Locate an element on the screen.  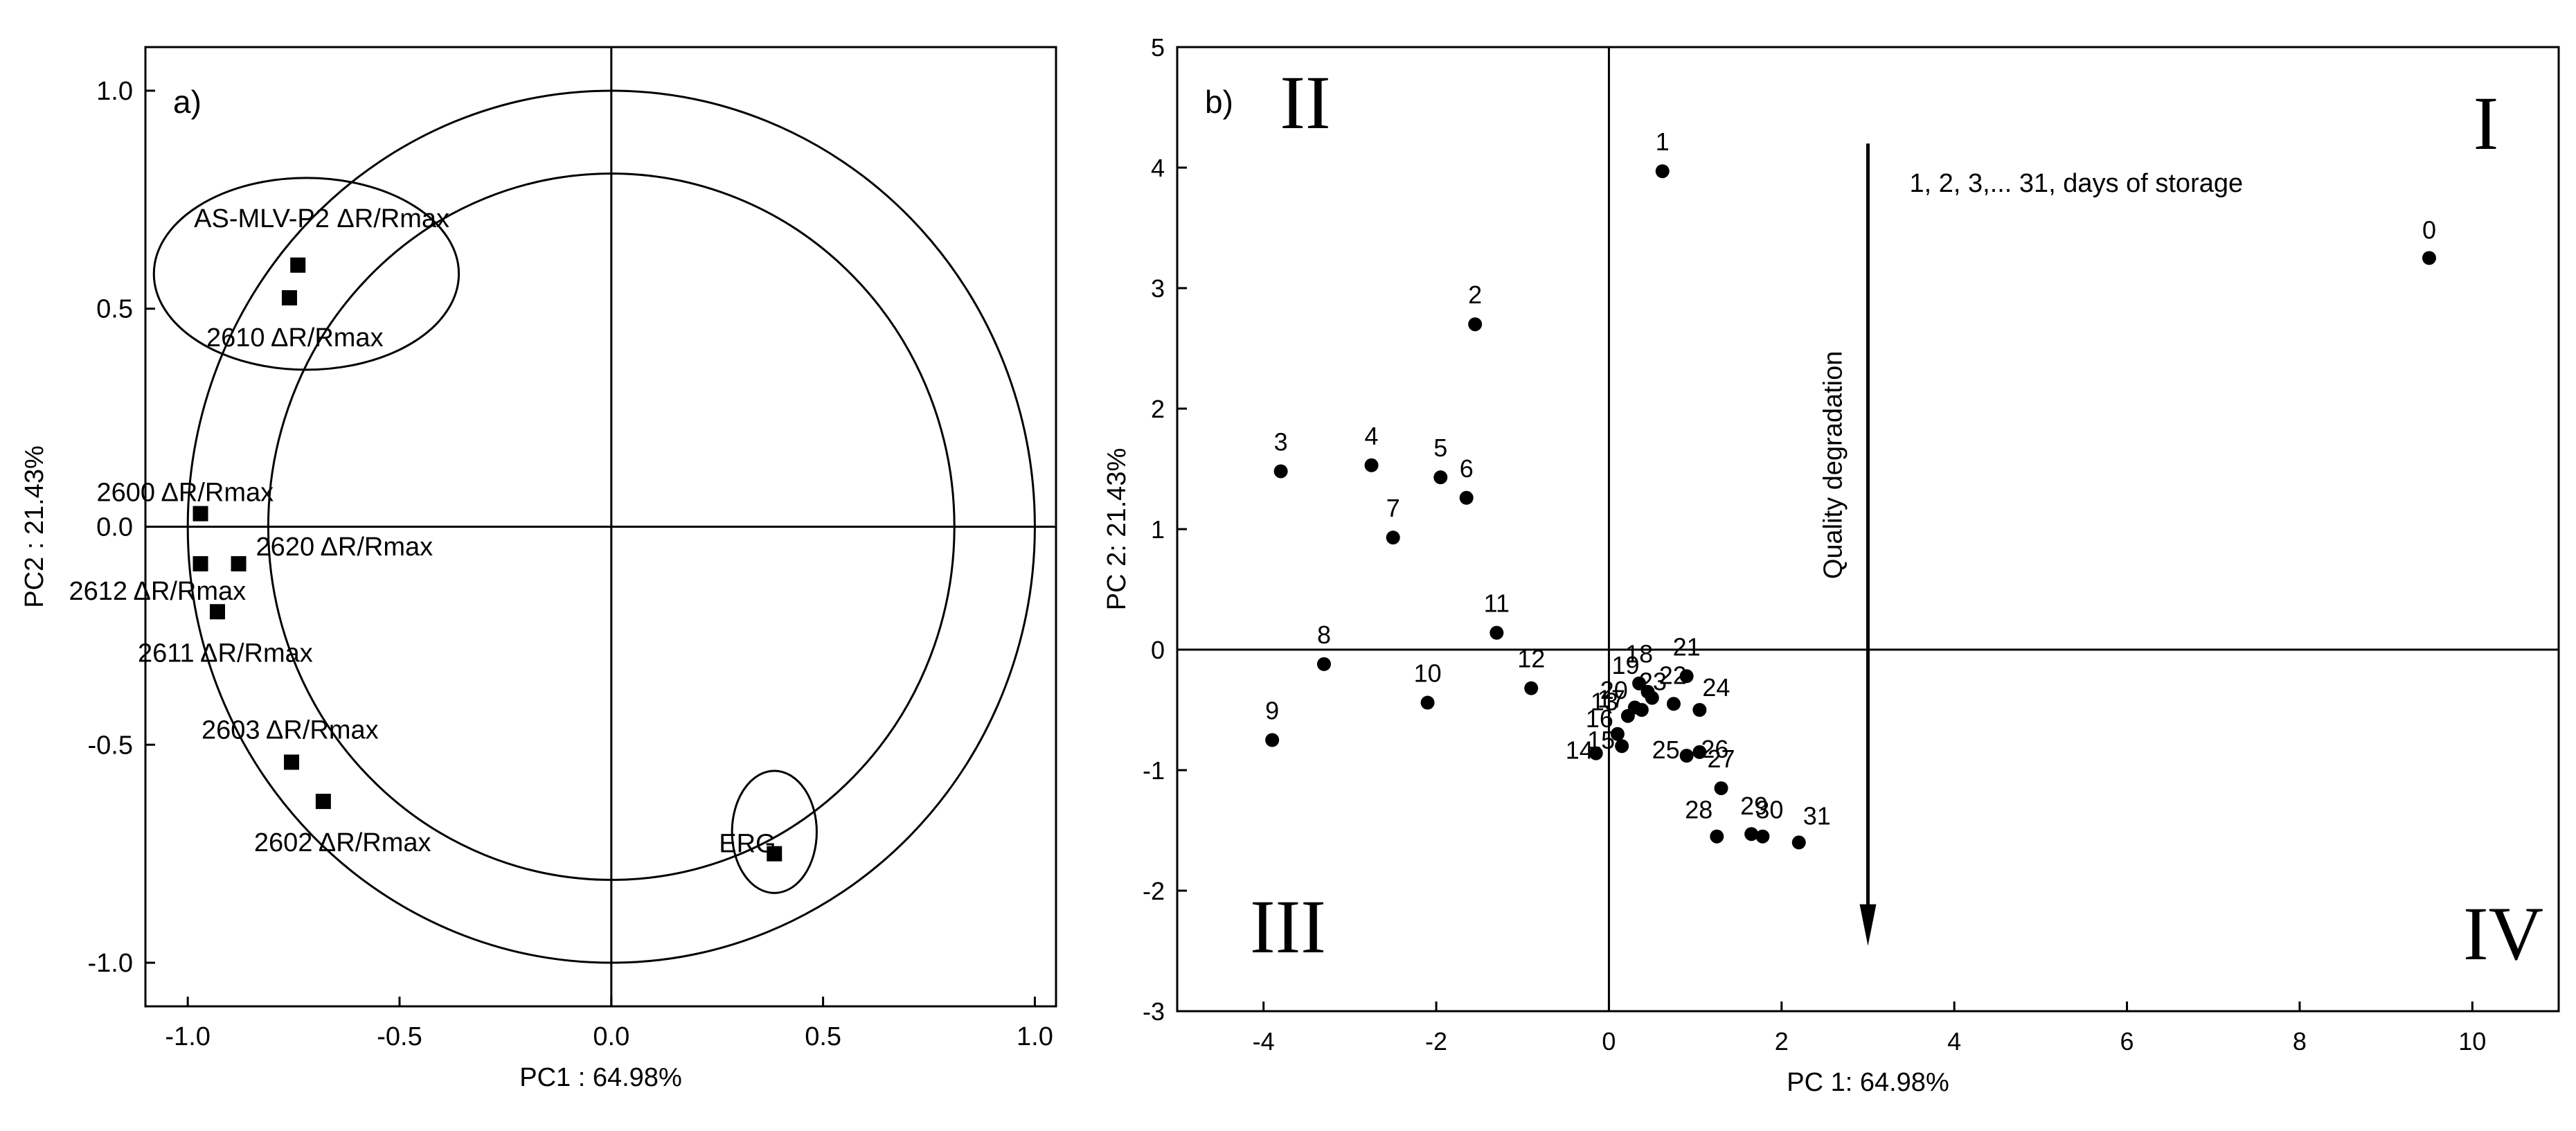
panel-label: b) is located at coordinates (1219, 102).